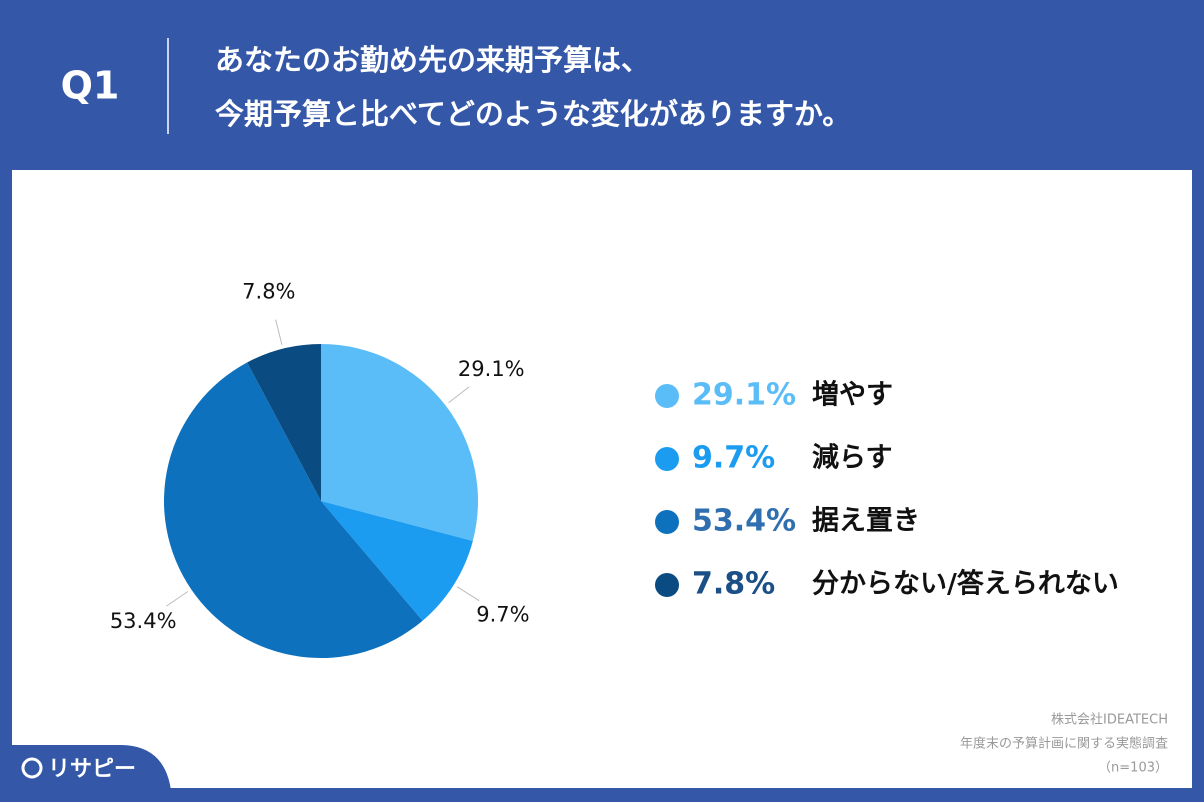  I want to click on logo-badge, so click(86, 773).